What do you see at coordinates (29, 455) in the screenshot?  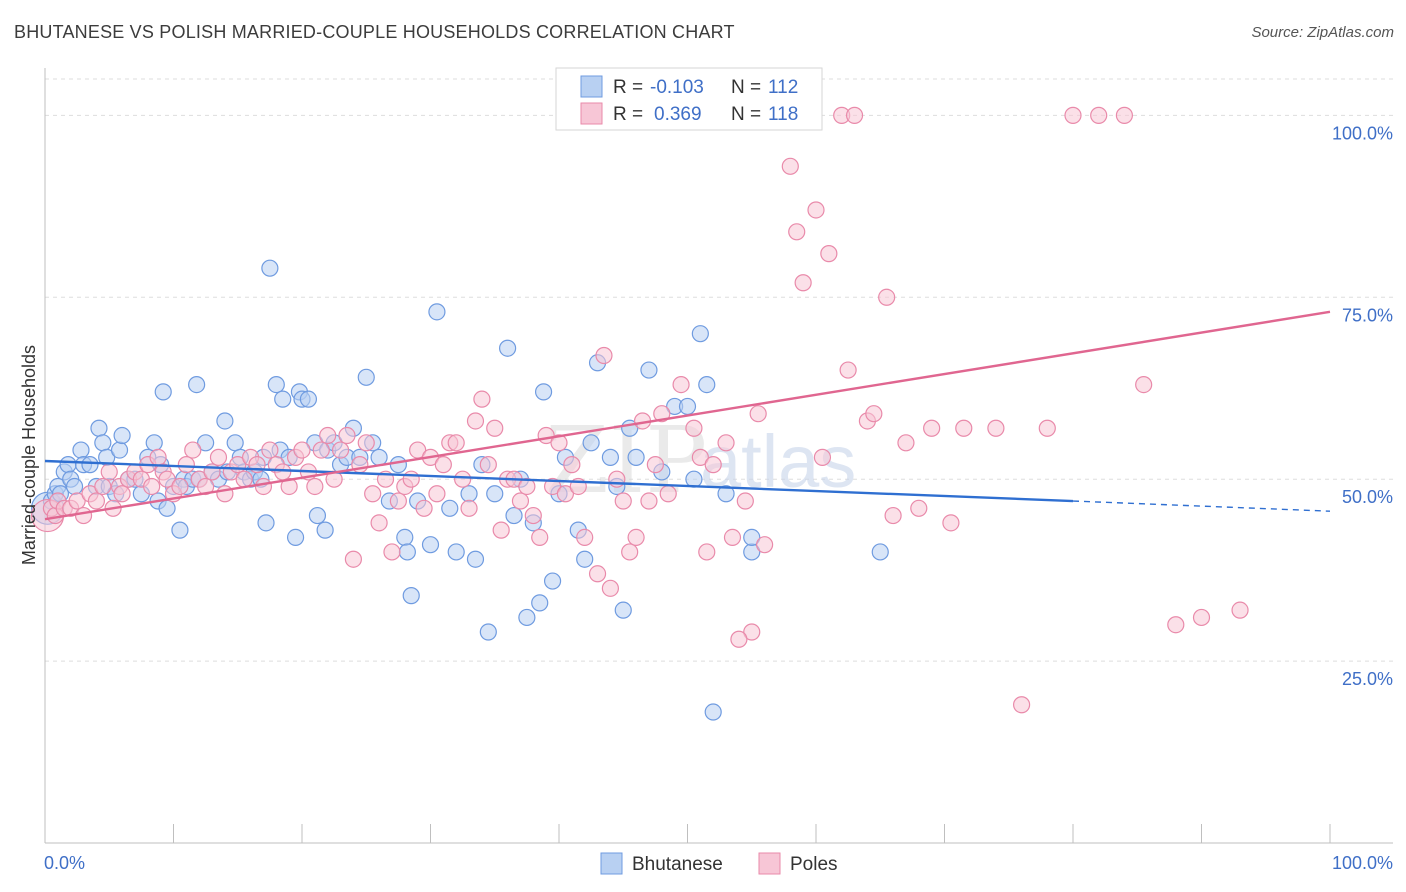 I see `y-axis-title: Married-couple Households` at bounding box center [29, 455].